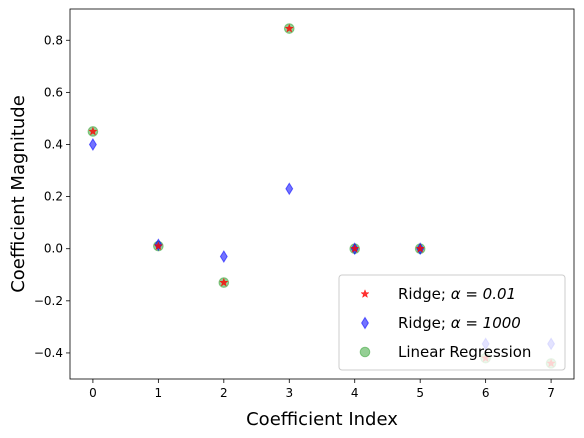 Image resolution: width=584 pixels, height=438 pixels. What do you see at coordinates (53, 249) in the screenshot?
I see `y-tick-label: 0.0` at bounding box center [53, 249].